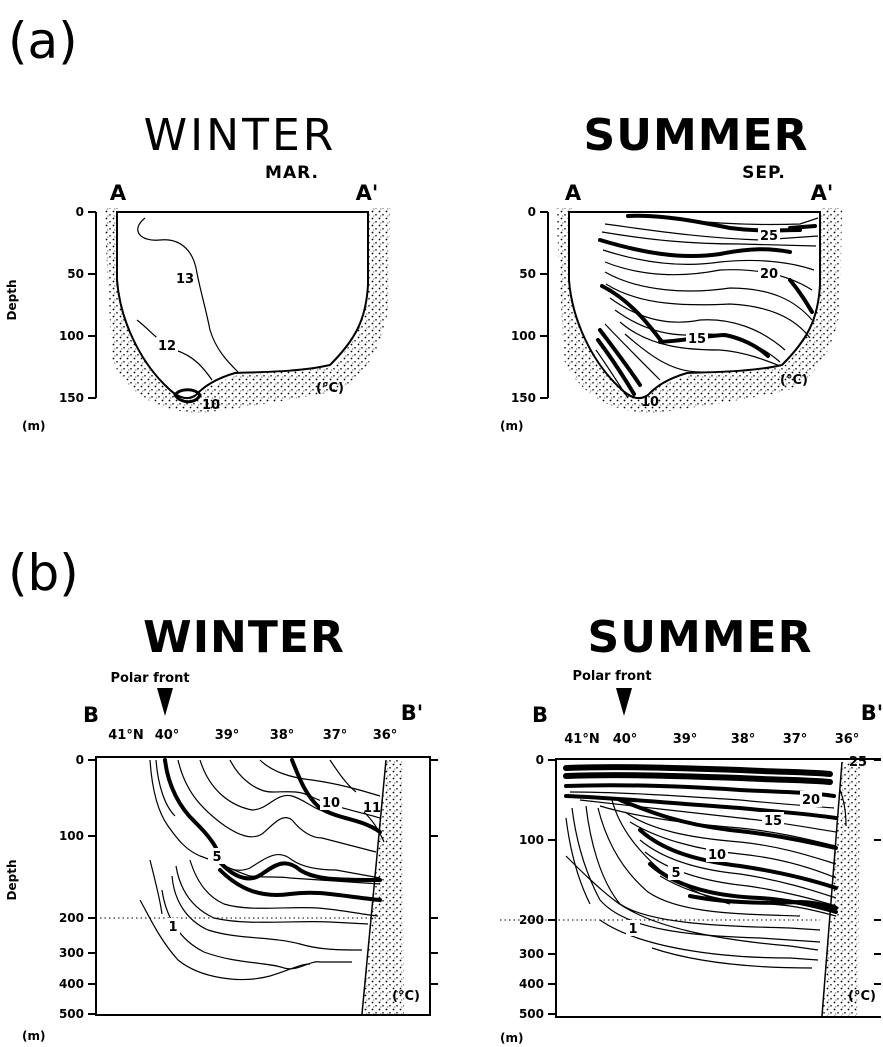 The image size is (883, 1047). What do you see at coordinates (632, 929) in the screenshot?
I see `panel-b-summer-label-1: 1` at bounding box center [632, 929].